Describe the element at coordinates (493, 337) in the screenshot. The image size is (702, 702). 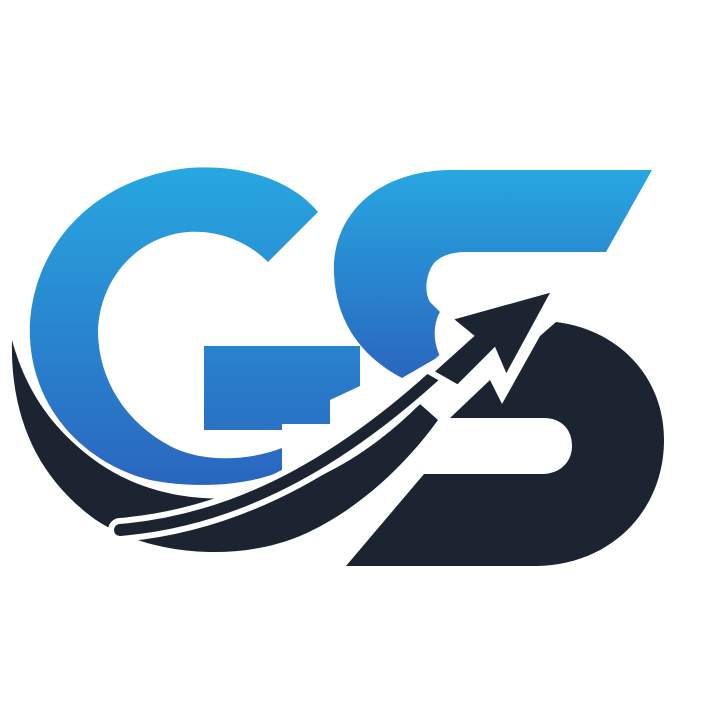
I see `growth-arrow-icon` at that location.